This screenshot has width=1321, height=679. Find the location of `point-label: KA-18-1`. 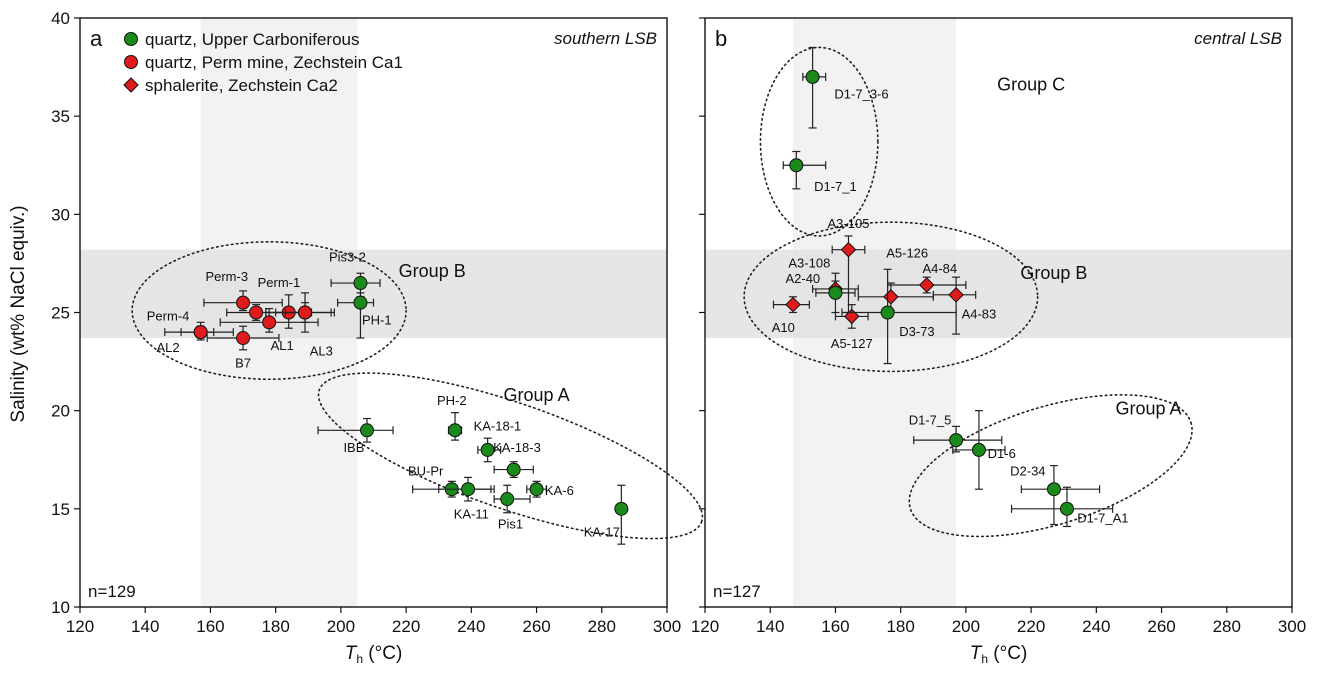

point-label: KA-18-1 is located at coordinates (498, 425).